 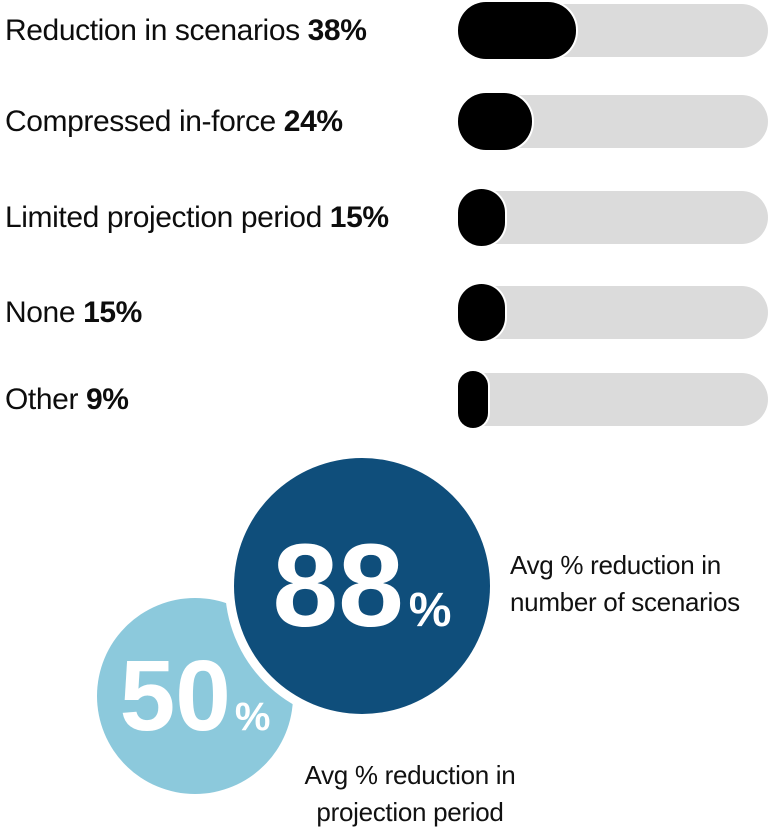 I want to click on bar-row-other: Other 9%, so click(x=386, y=399).